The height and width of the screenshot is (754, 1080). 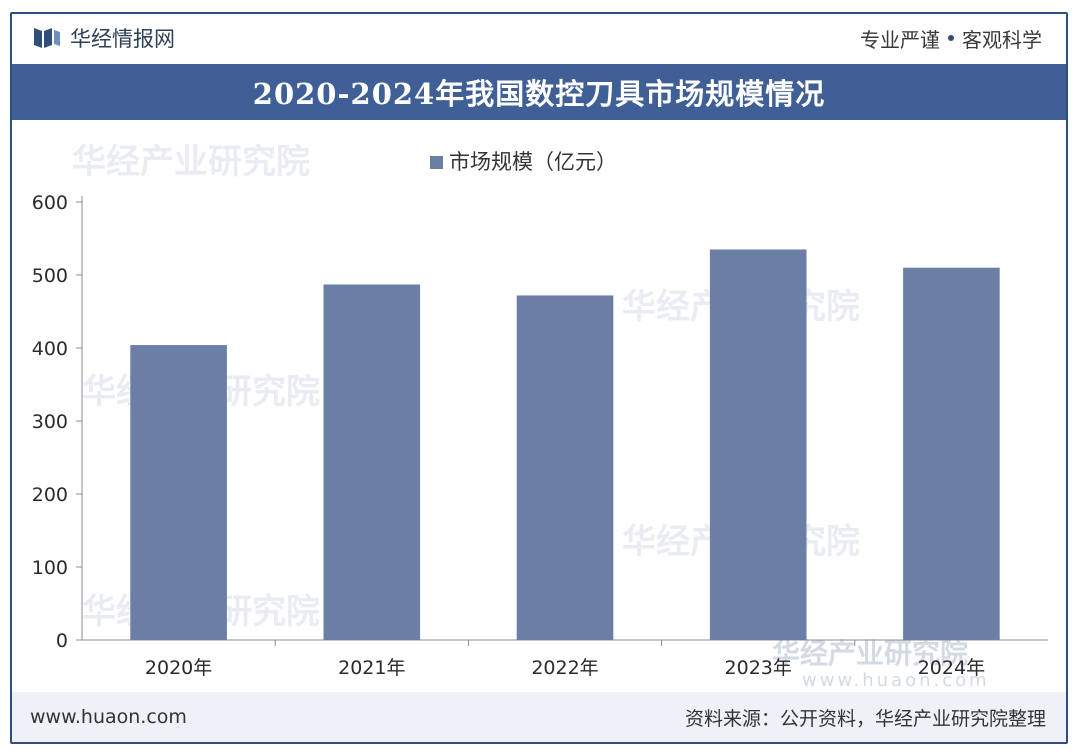 I want to click on footer-website: www.huaon.com, so click(x=108, y=717).